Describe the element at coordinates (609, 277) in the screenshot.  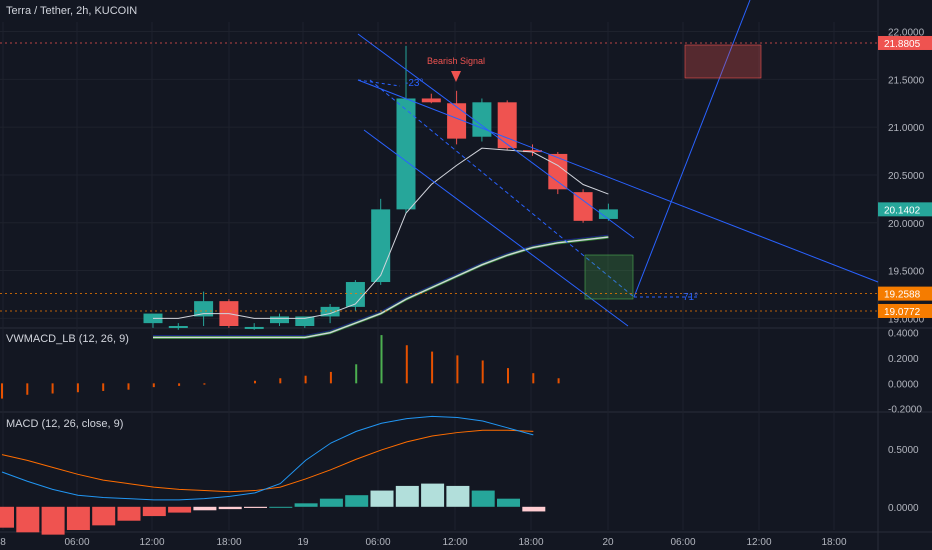
I see `target-zone-box` at that location.